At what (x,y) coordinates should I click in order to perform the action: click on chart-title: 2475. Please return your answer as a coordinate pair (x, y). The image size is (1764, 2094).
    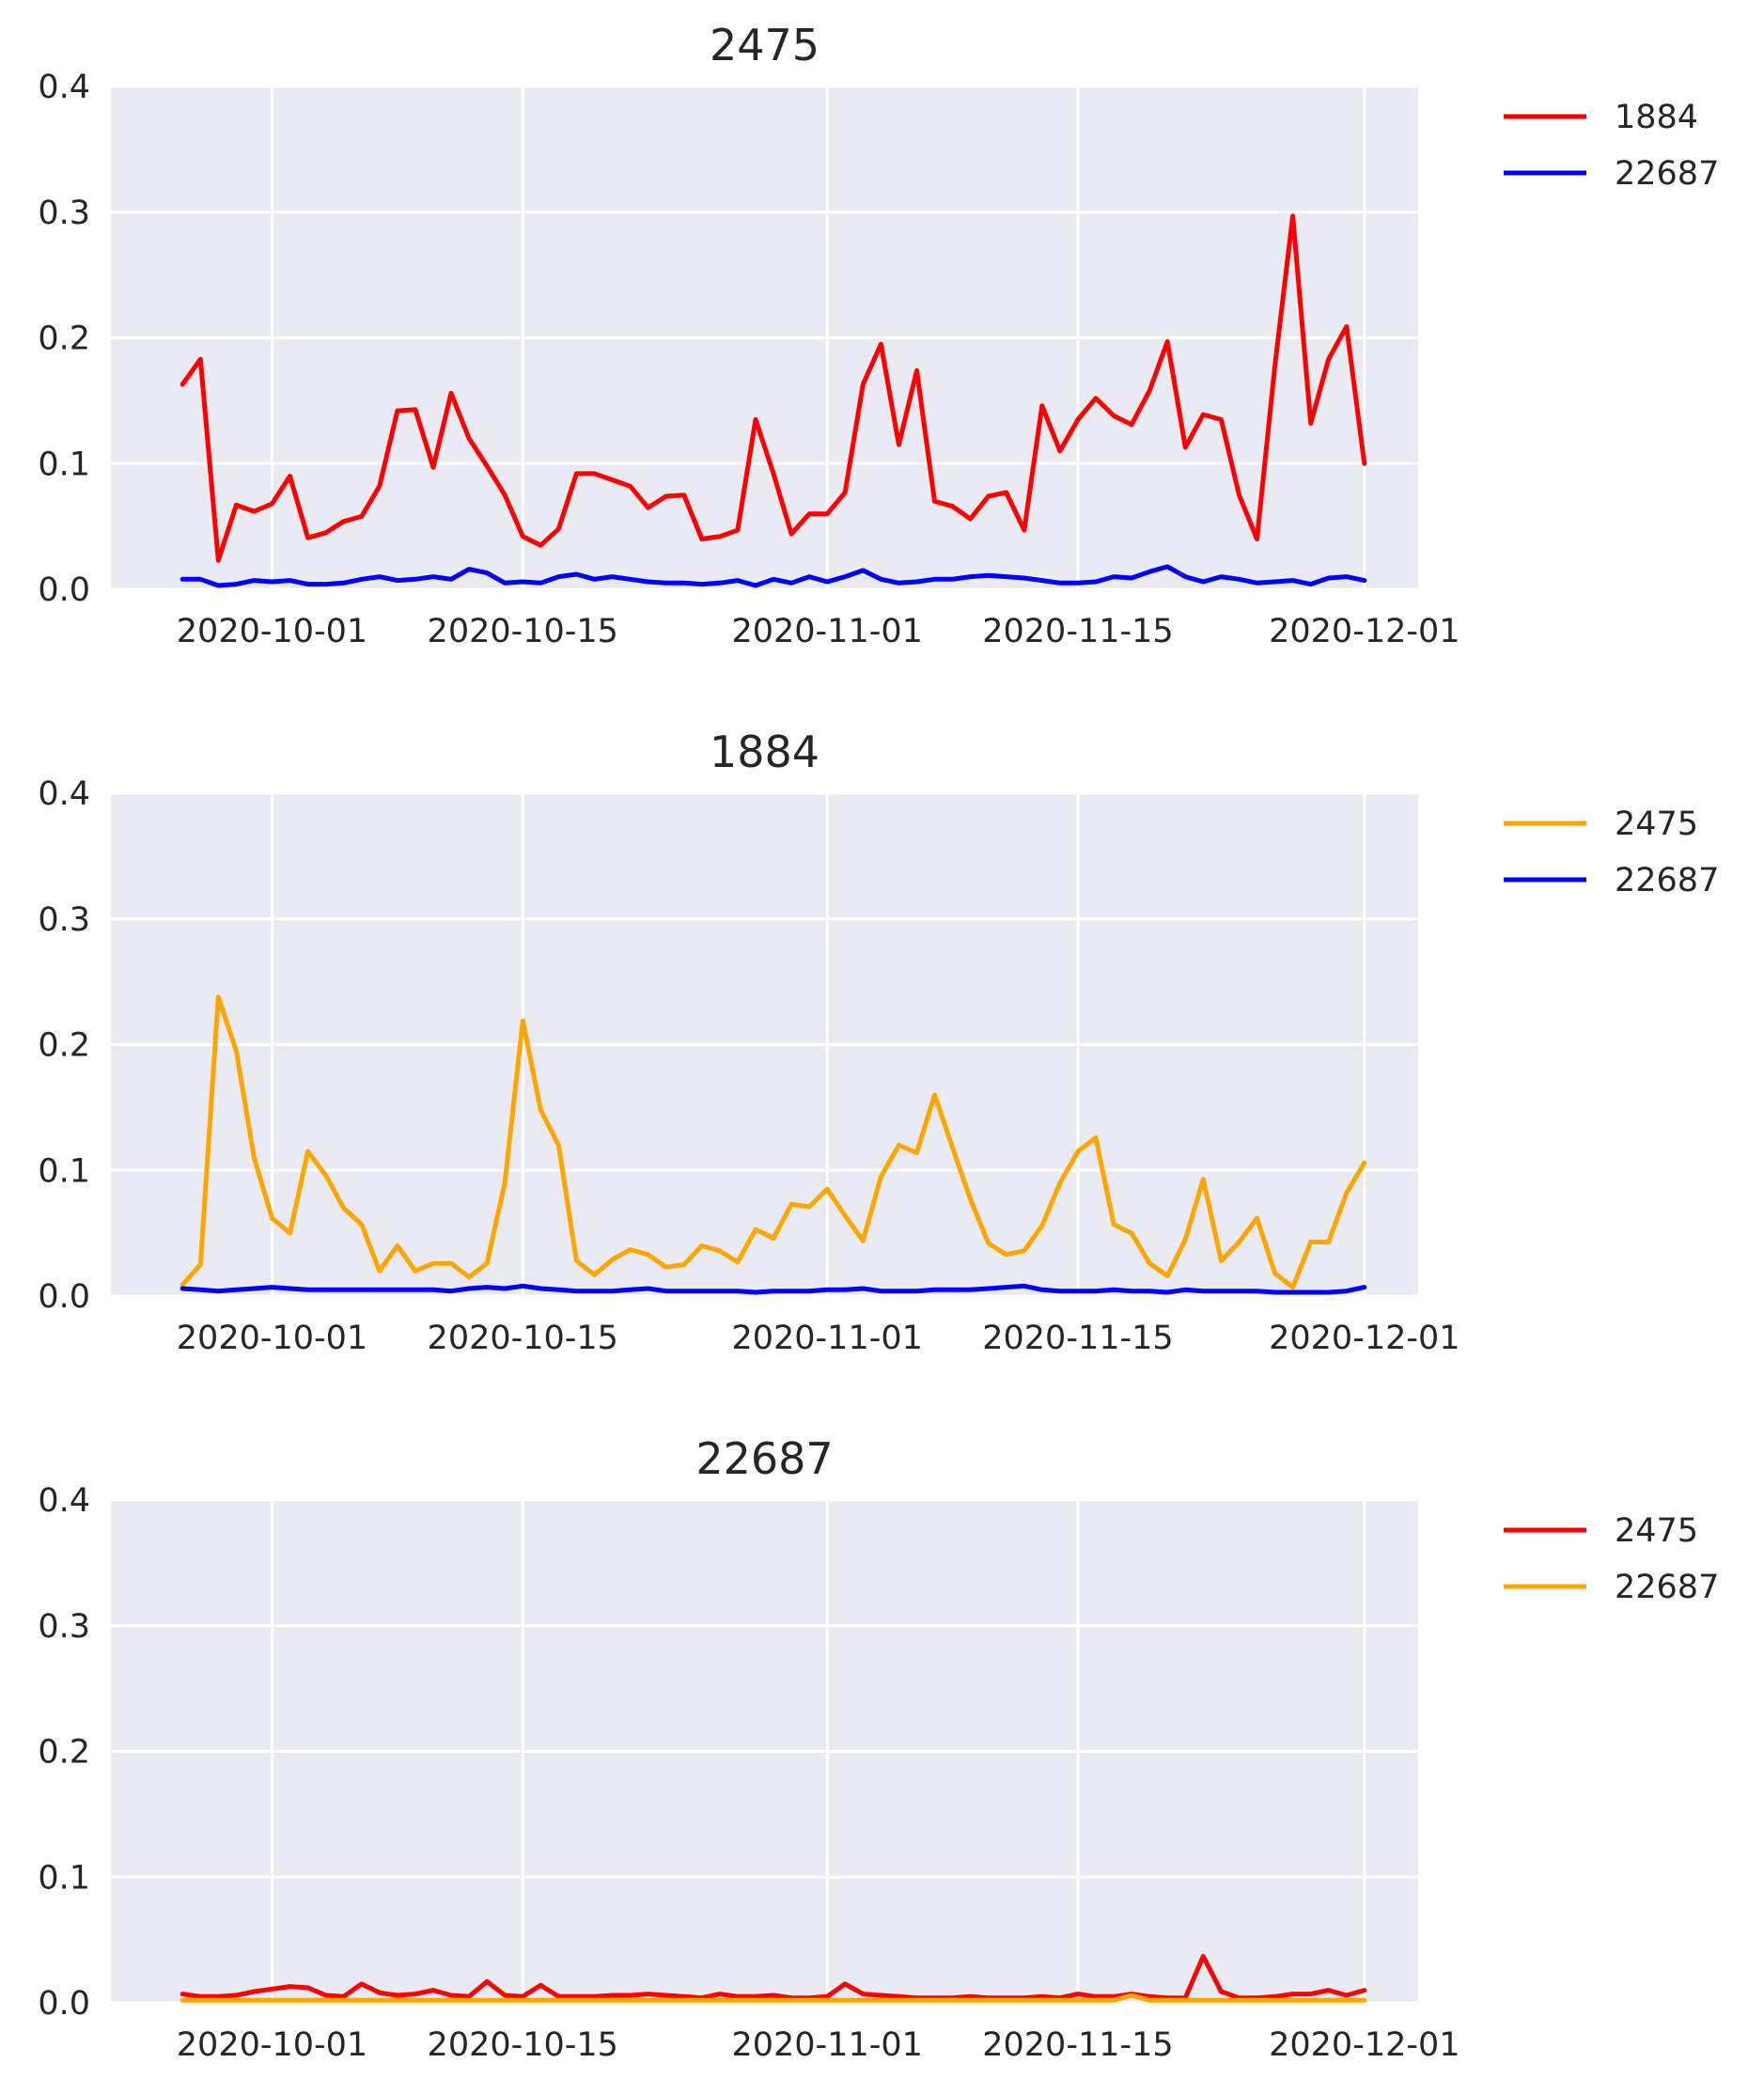
    Looking at the image, I should click on (765, 45).